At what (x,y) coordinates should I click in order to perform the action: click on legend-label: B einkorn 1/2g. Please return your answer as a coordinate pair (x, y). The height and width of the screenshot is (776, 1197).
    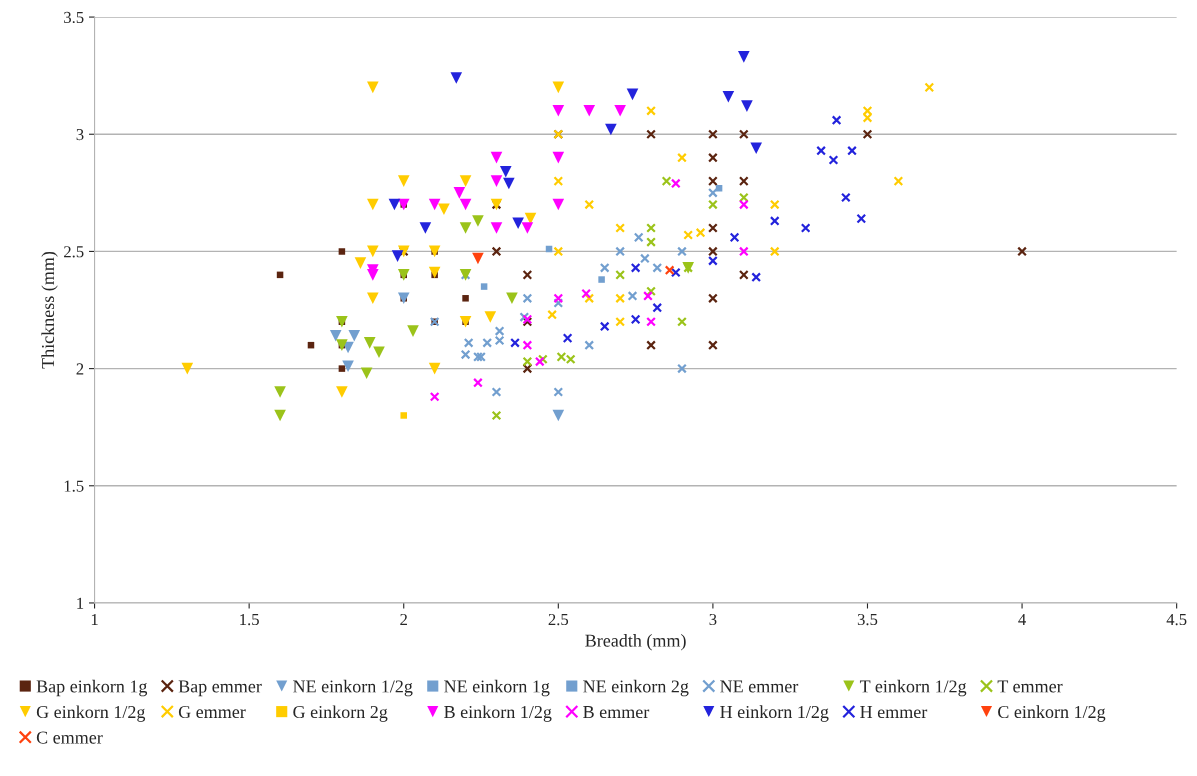
    Looking at the image, I should click on (498, 713).